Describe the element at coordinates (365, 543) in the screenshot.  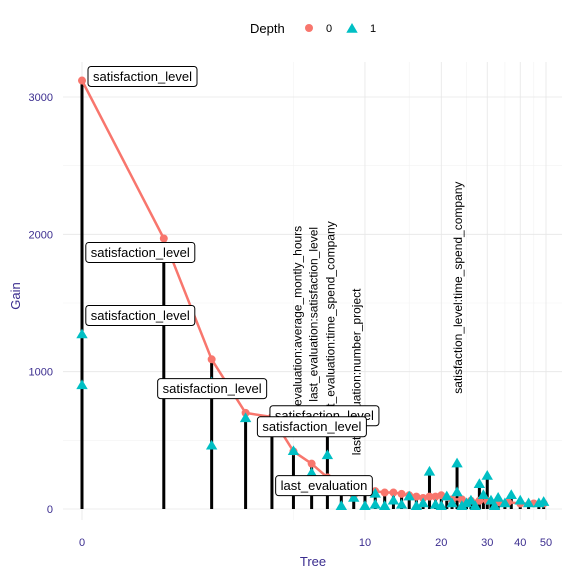
I see `x-tick-label: 10` at that location.